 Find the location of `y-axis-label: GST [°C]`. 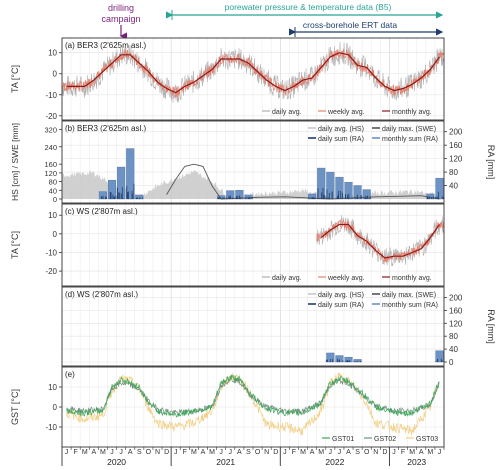

y-axis-label: GST [°C] is located at coordinates (15, 407).